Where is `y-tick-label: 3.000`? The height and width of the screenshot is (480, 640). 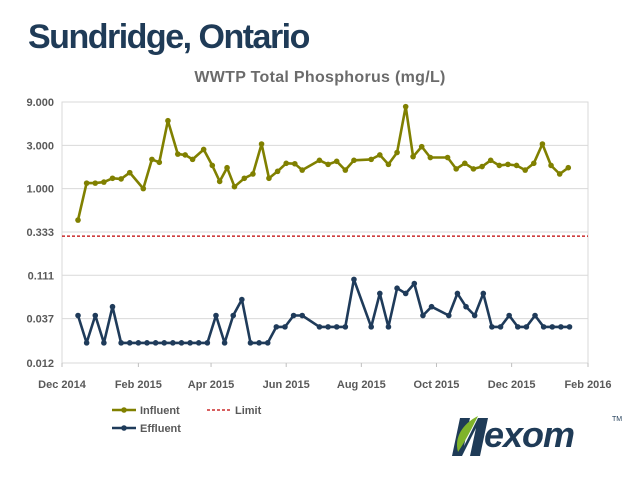
y-tick-label: 3.000 is located at coordinates (40, 146).